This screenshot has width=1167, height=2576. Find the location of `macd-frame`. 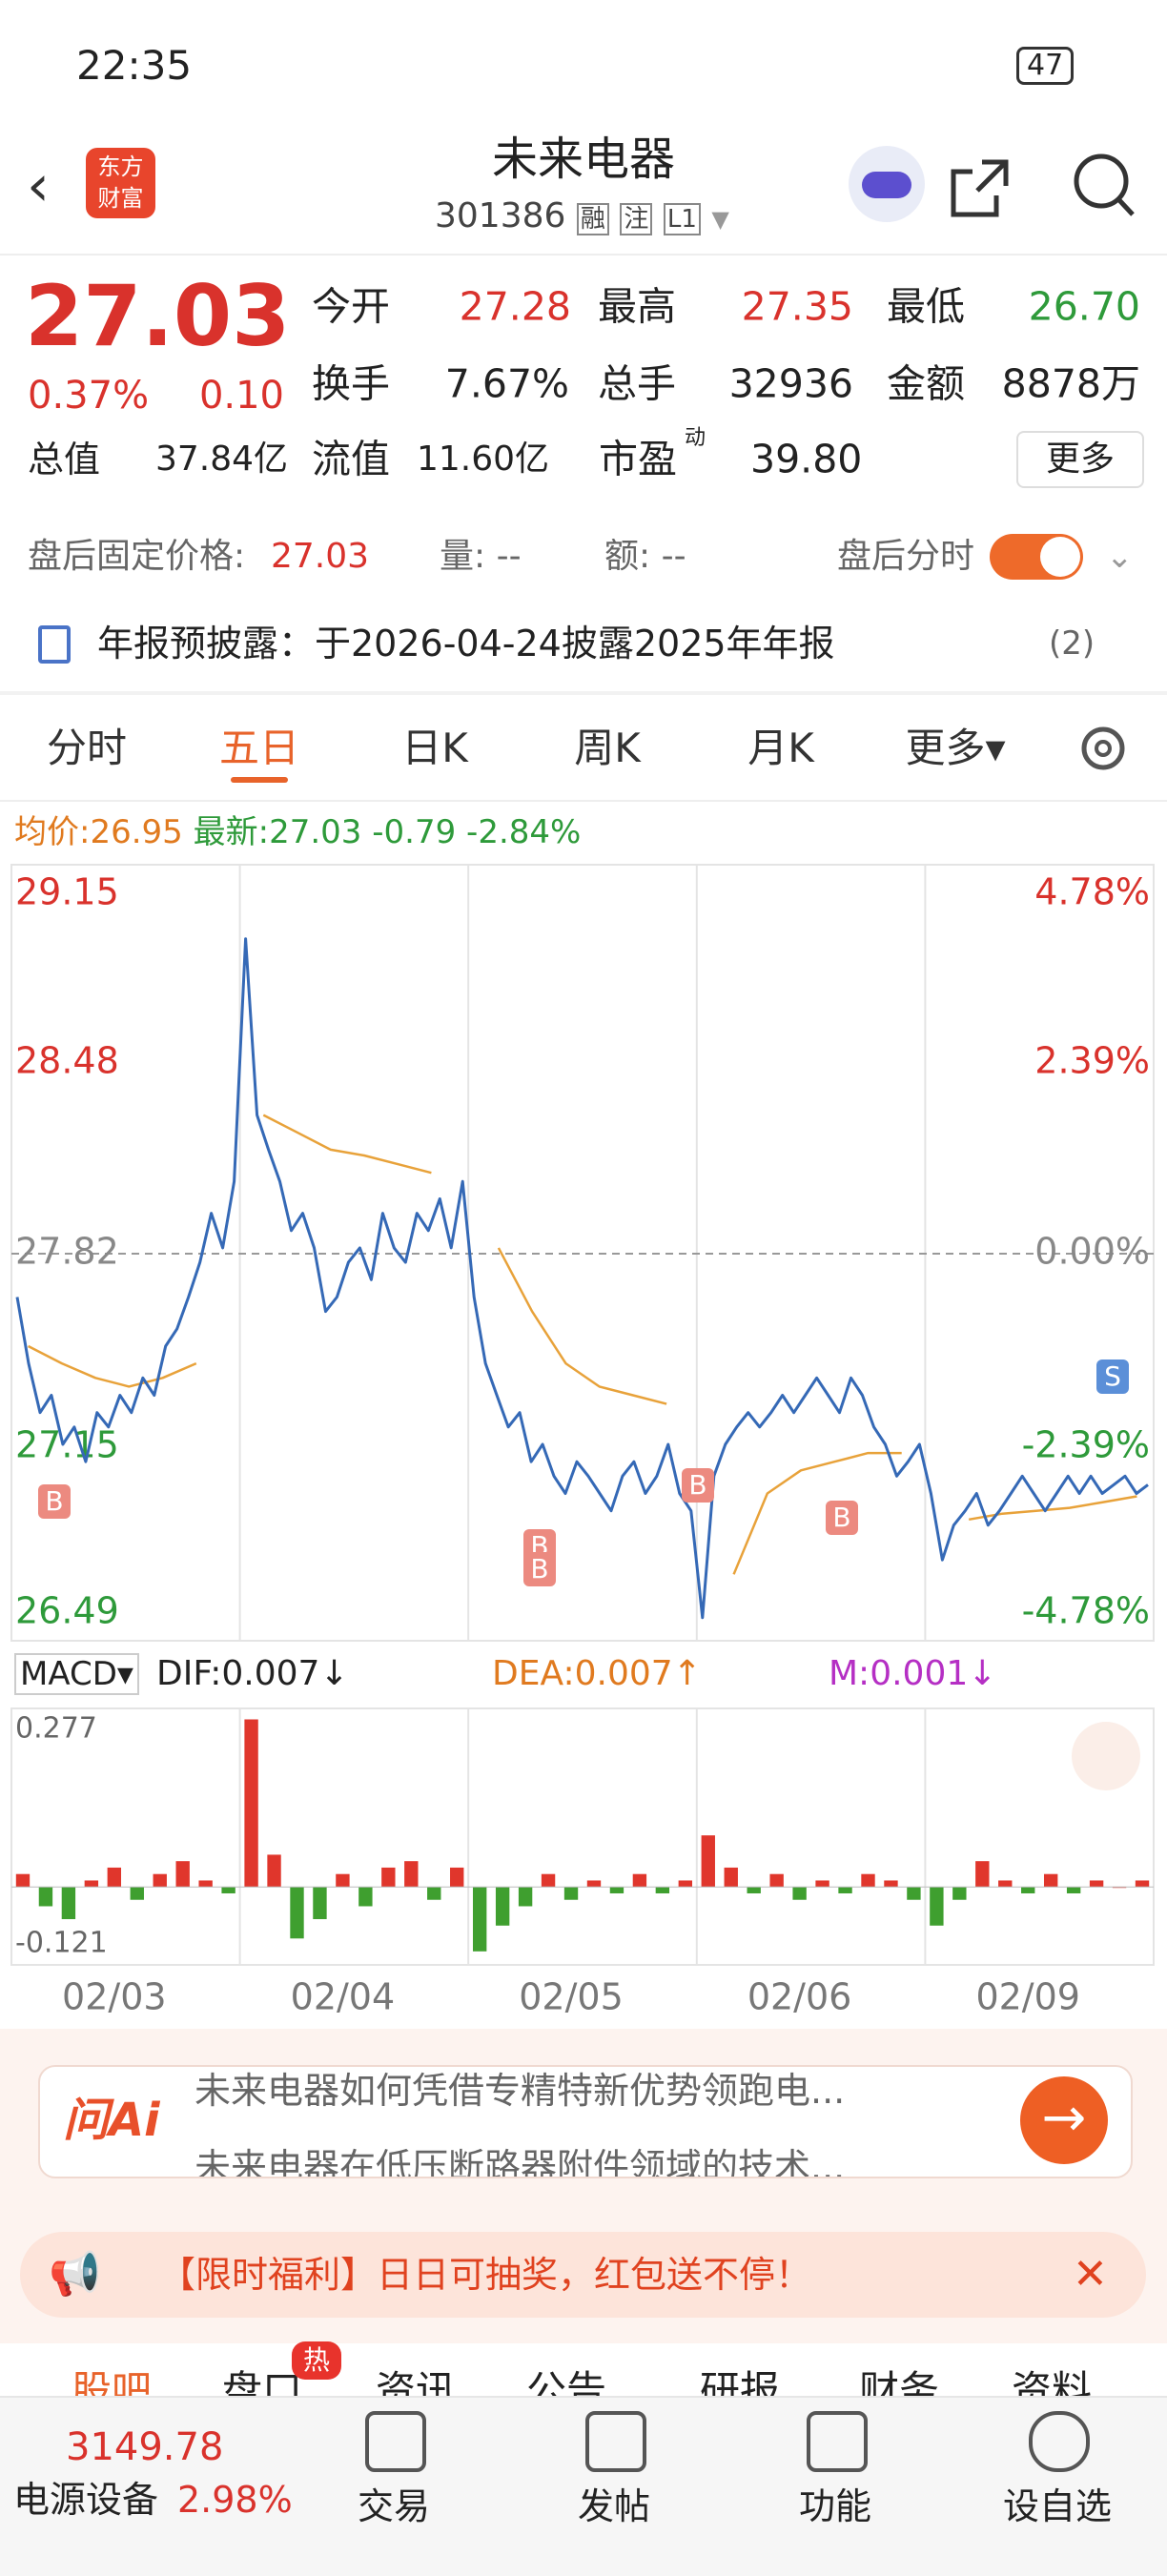

macd-frame is located at coordinates (582, 1836).